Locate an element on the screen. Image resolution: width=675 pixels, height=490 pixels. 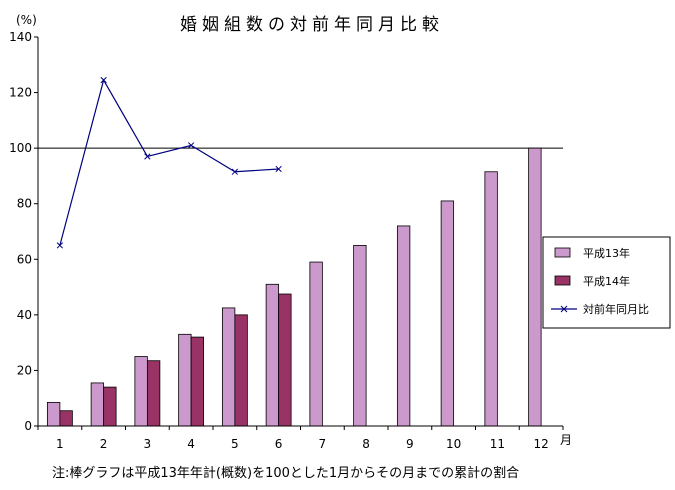
legend-label: 対前年同月比 is located at coordinates (616, 309).